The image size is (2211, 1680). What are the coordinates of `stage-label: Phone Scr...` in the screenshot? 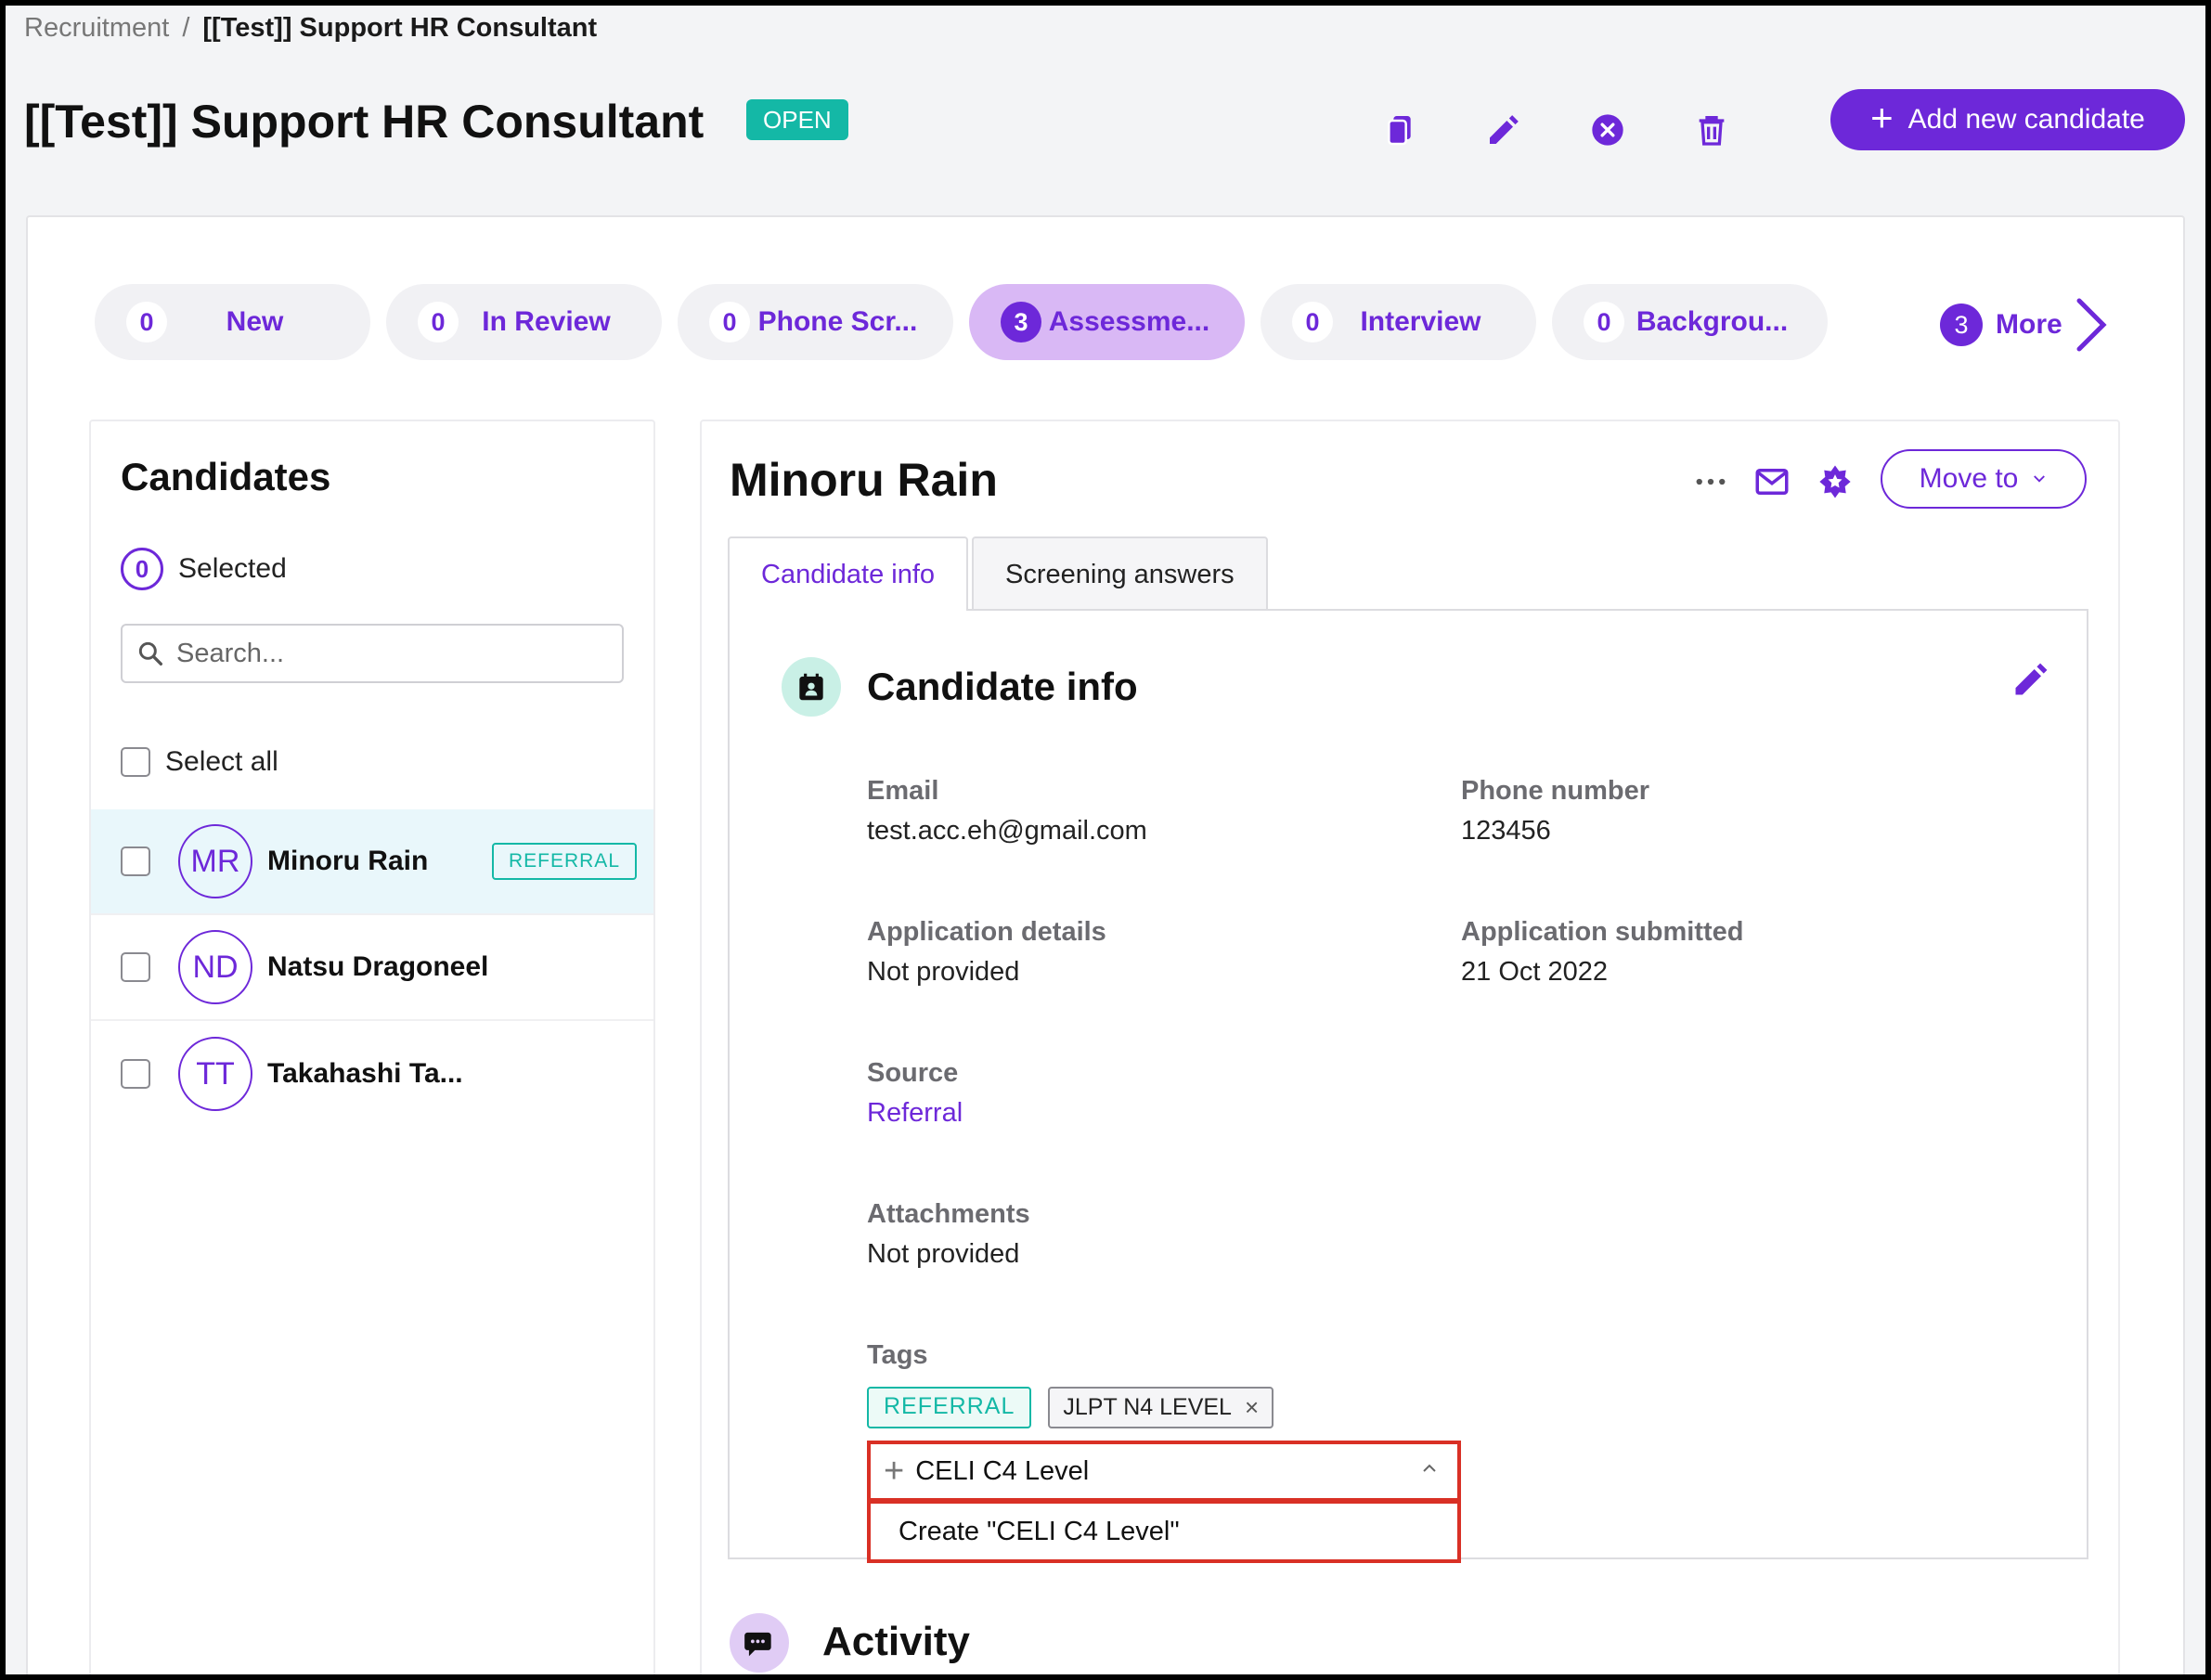 It's located at (837, 321).